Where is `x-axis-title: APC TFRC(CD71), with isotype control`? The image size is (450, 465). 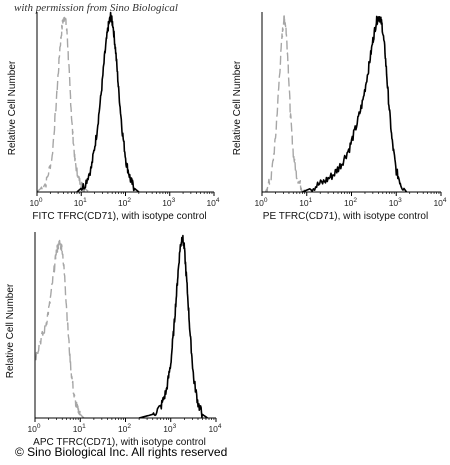
x-axis-title: APC TFRC(CD71), with isotype control is located at coordinates (119, 442).